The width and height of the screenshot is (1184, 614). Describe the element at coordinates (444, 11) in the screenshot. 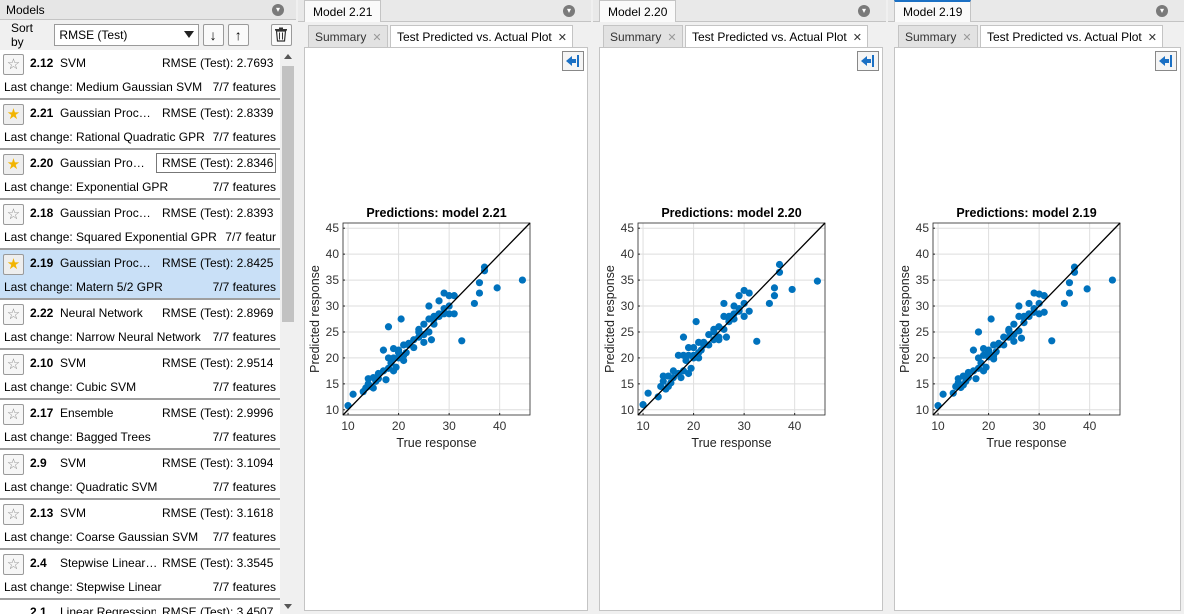

I see `document-tabbar: Model 2.21 ▾` at that location.